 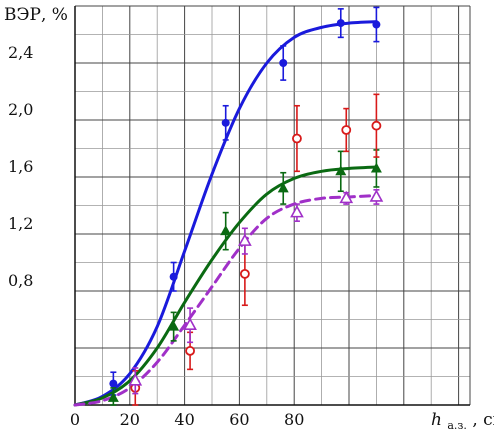 What do you see at coordinates (20, 166) in the screenshot?
I see `y-tick-label: 1,6` at bounding box center [20, 166].